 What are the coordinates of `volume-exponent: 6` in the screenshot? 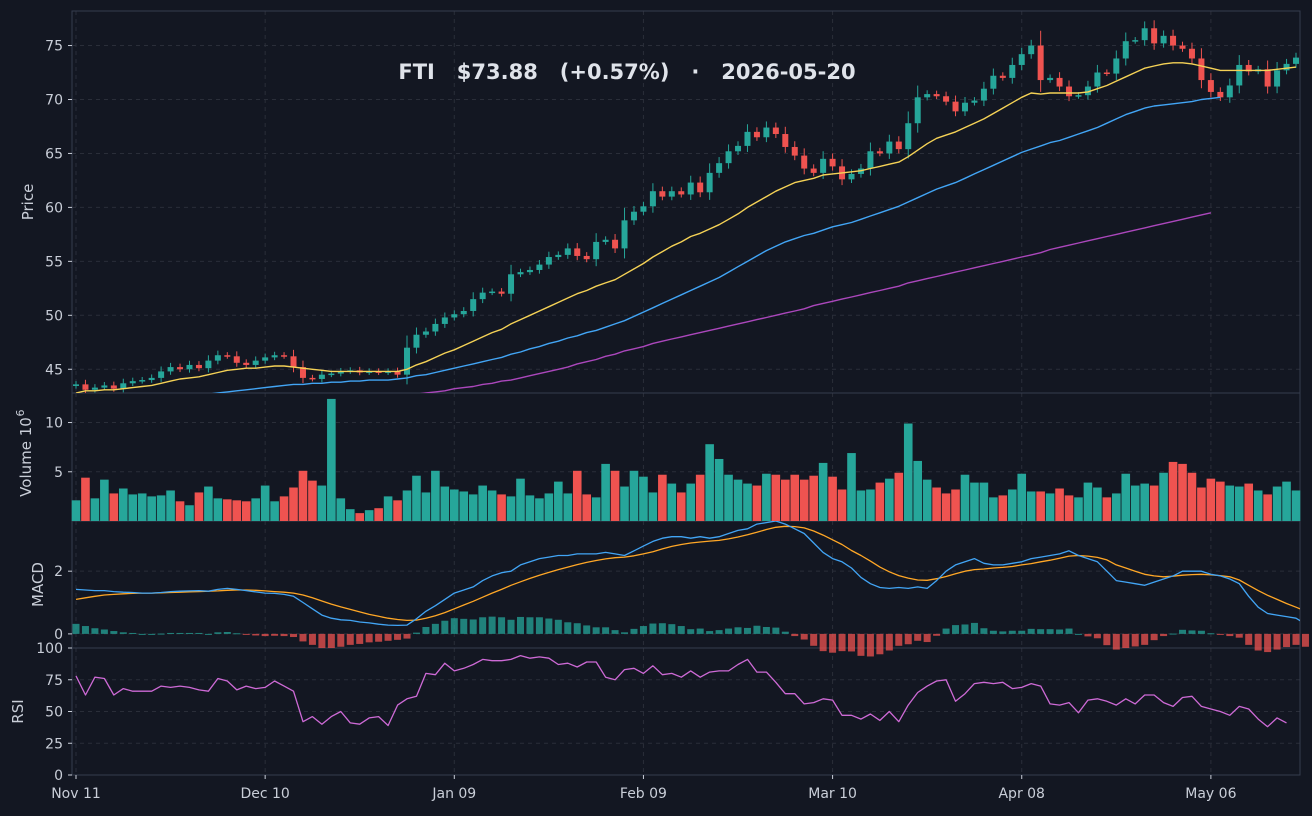 It's located at (20, 413).